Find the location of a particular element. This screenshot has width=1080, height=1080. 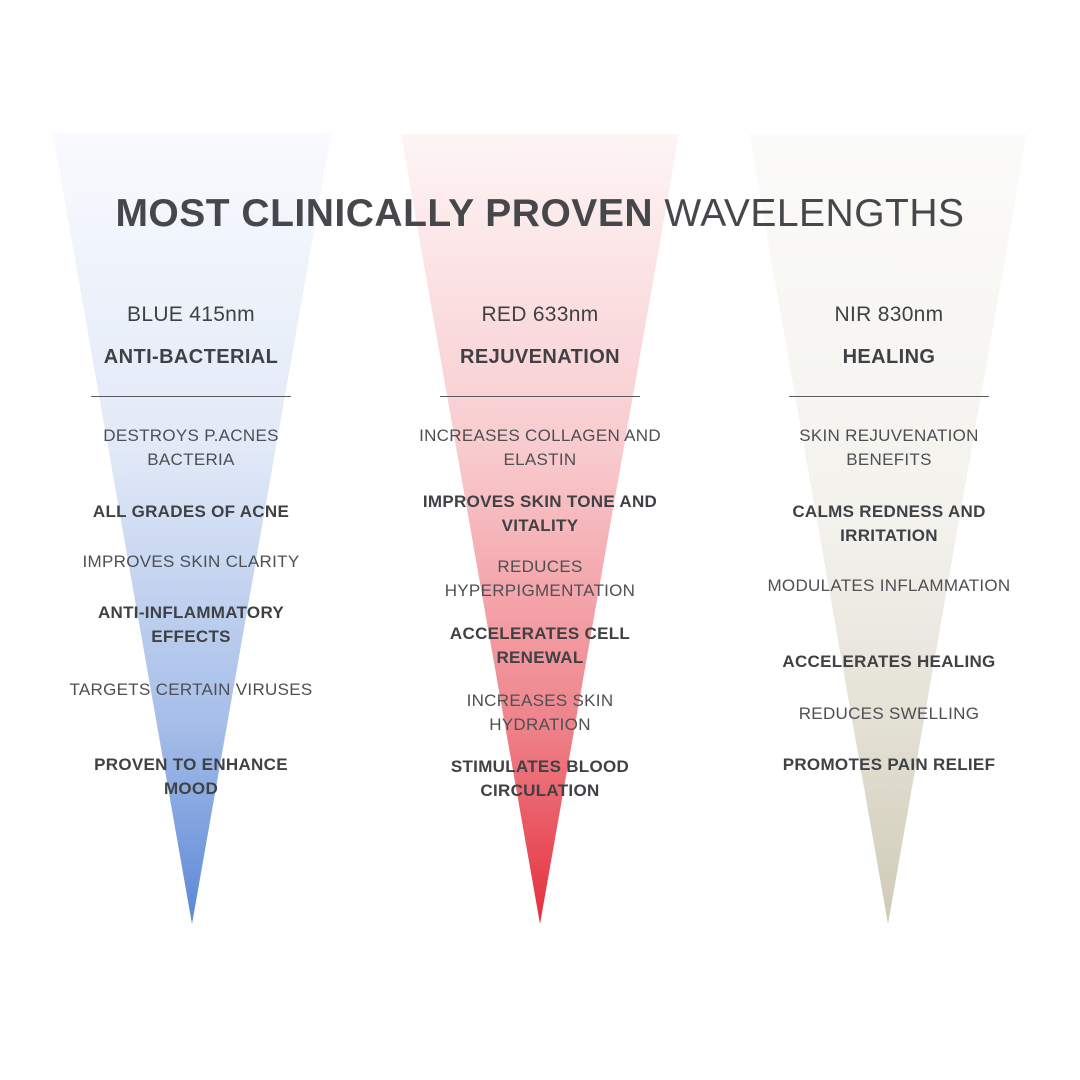

list-item: INCREASES COLLAGEN AND ELASTIN is located at coordinates (540, 447).